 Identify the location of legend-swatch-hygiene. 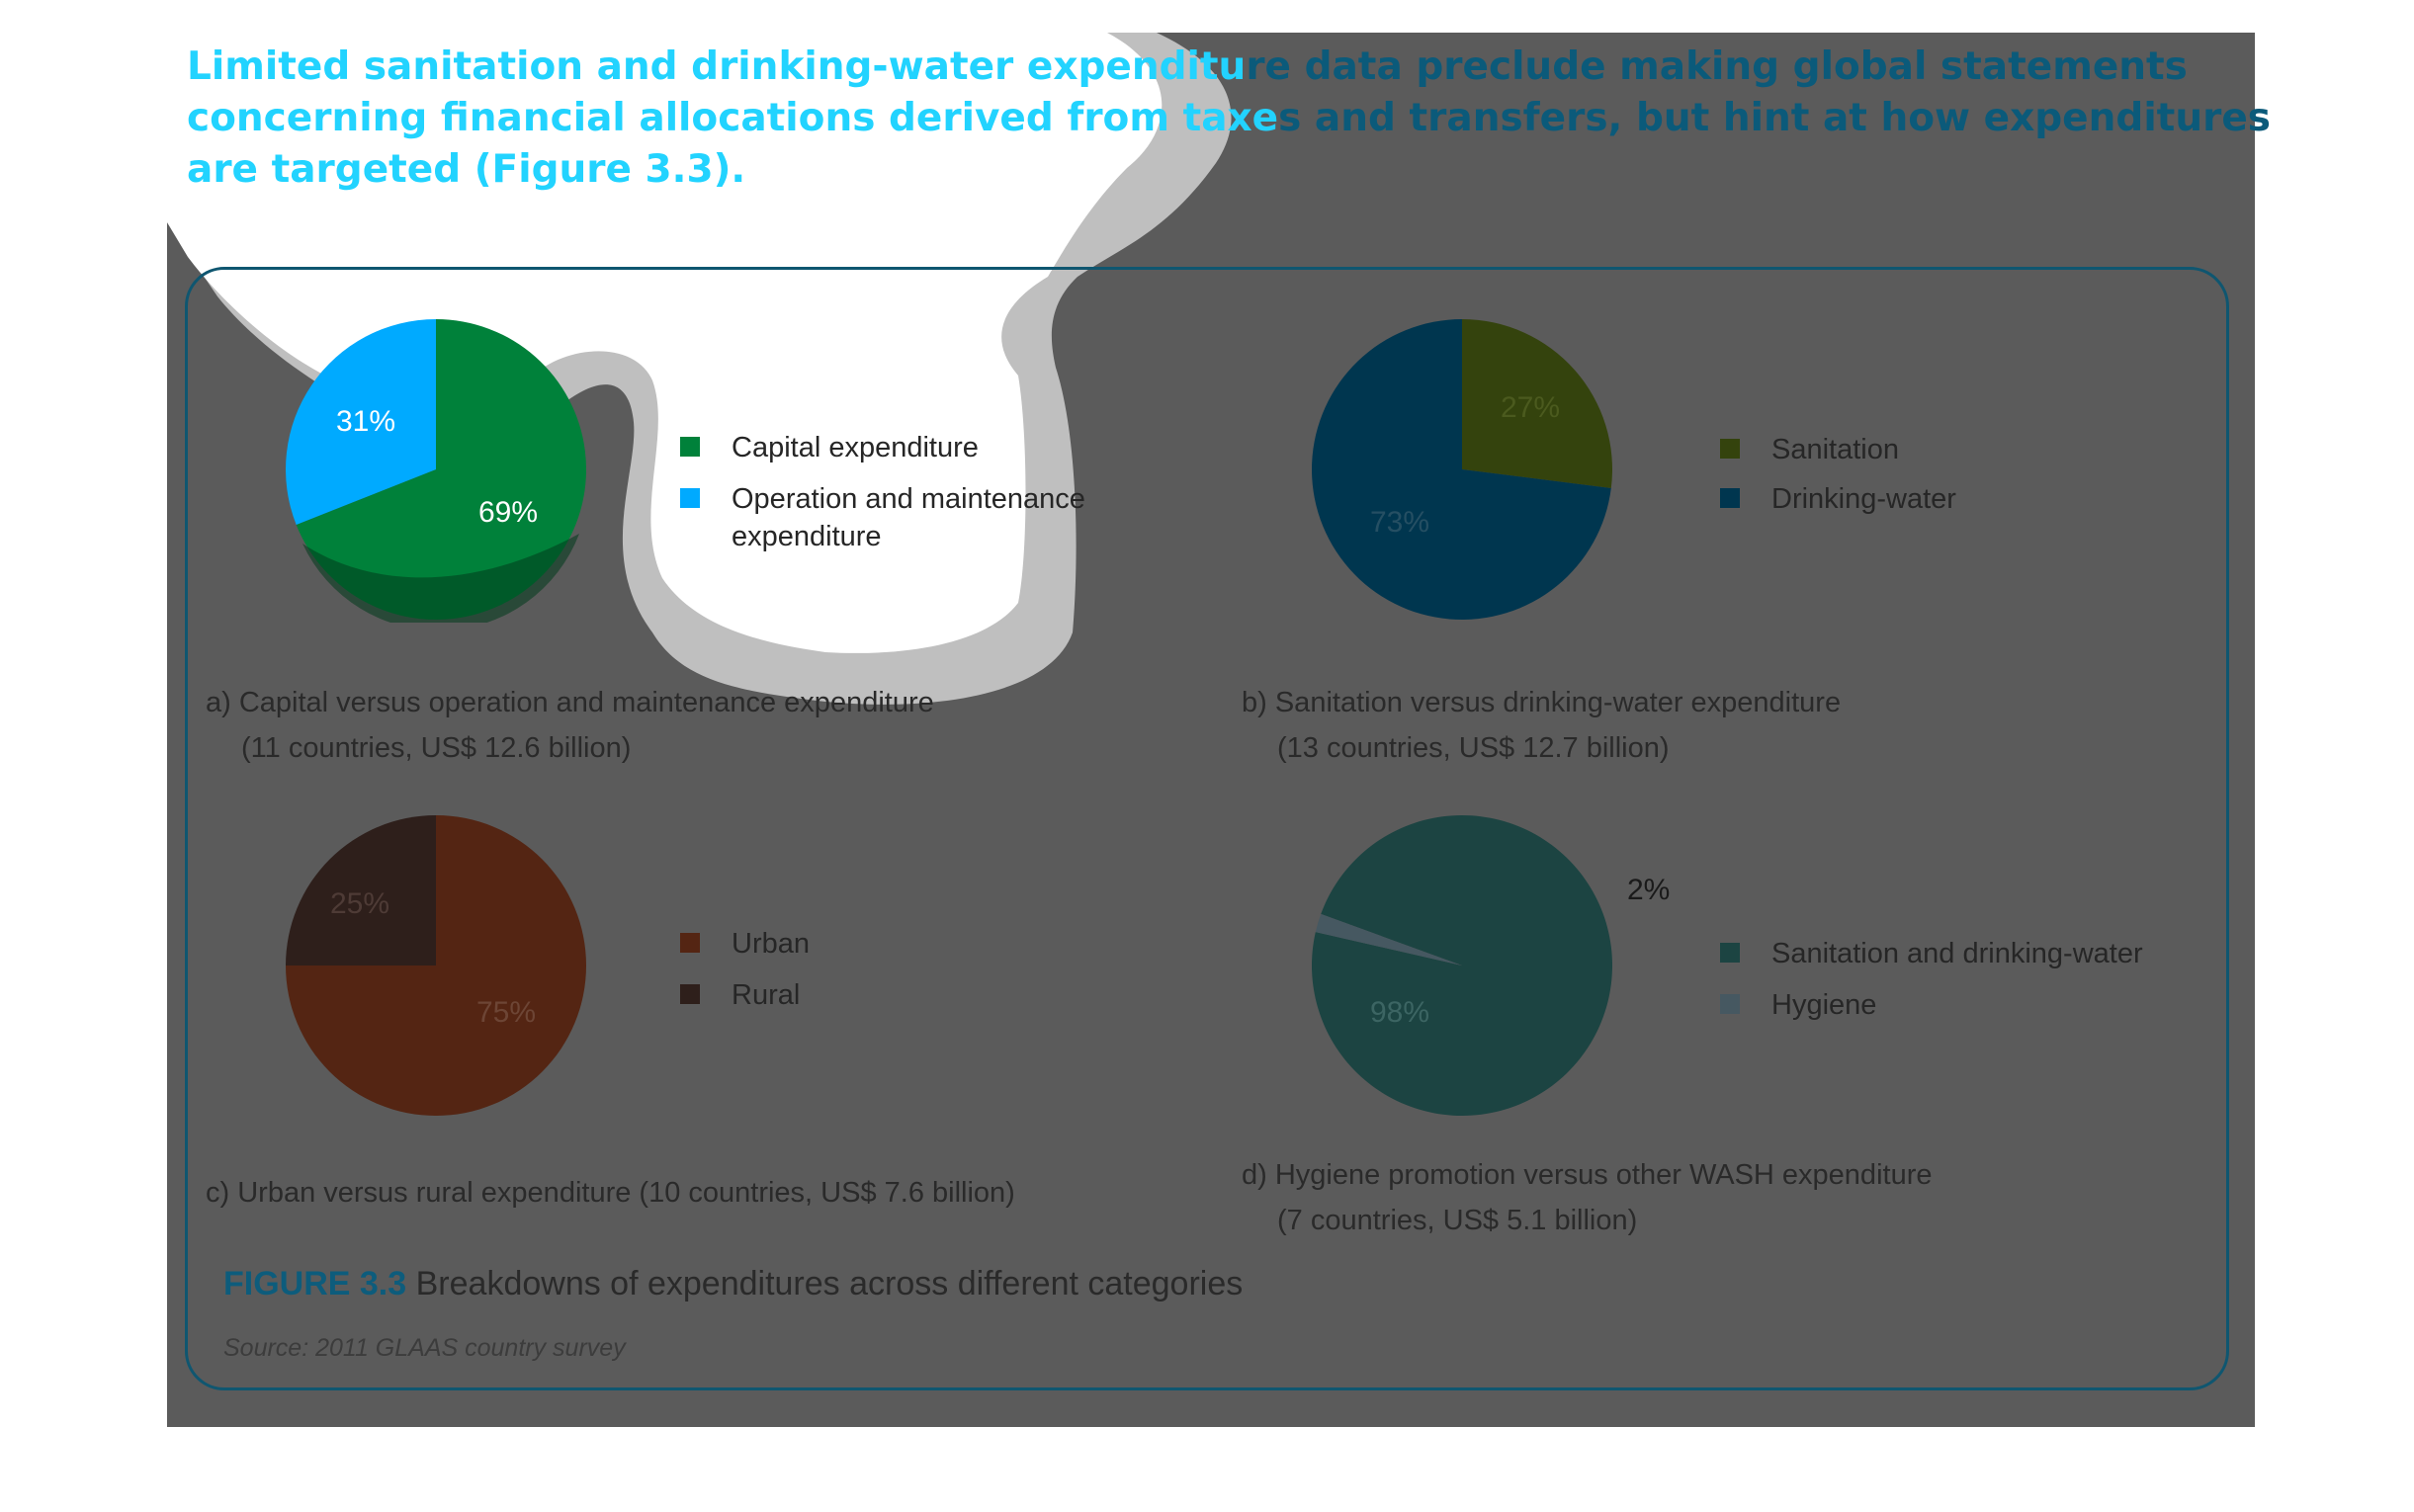
(1730, 1004).